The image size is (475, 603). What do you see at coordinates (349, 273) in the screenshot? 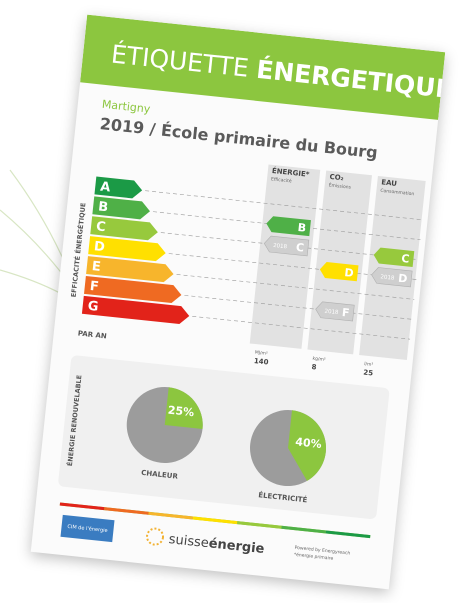
I see `current-class: D` at bounding box center [349, 273].